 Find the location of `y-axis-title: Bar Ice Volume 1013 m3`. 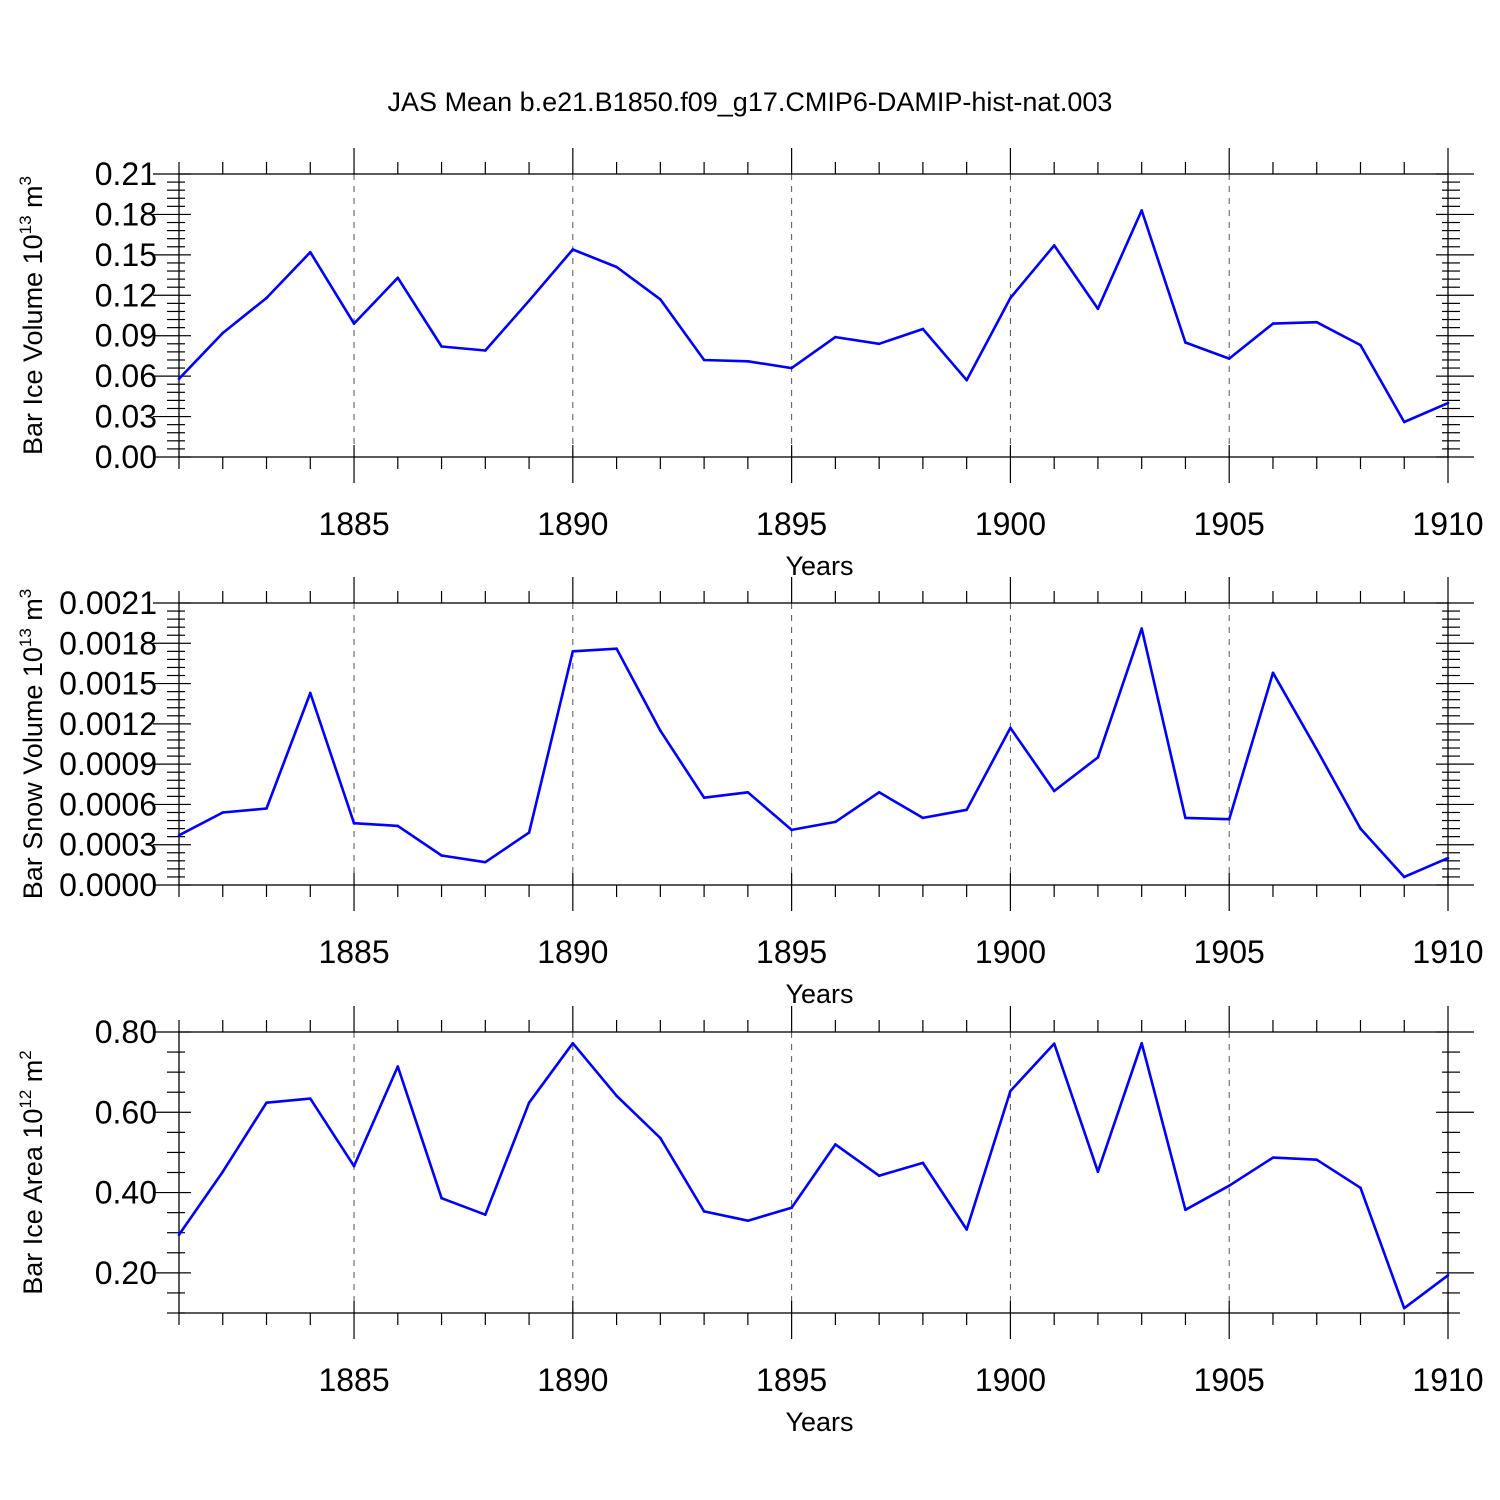

y-axis-title: Bar Ice Volume 1013 m3 is located at coordinates (32, 315).